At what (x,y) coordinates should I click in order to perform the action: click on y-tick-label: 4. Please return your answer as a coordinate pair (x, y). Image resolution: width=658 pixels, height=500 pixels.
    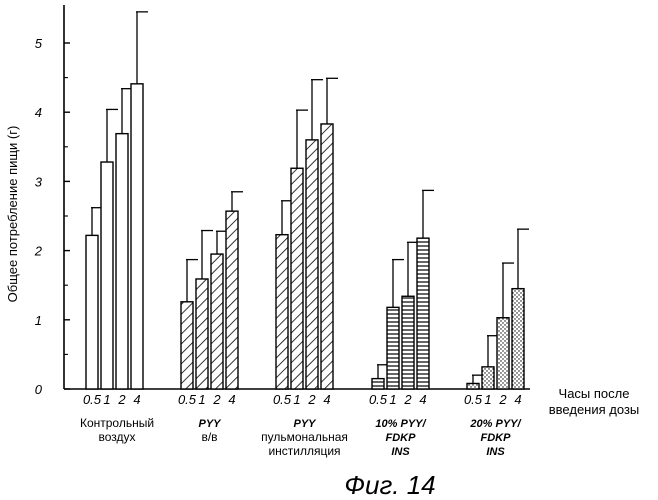
    Looking at the image, I should click on (38, 112).